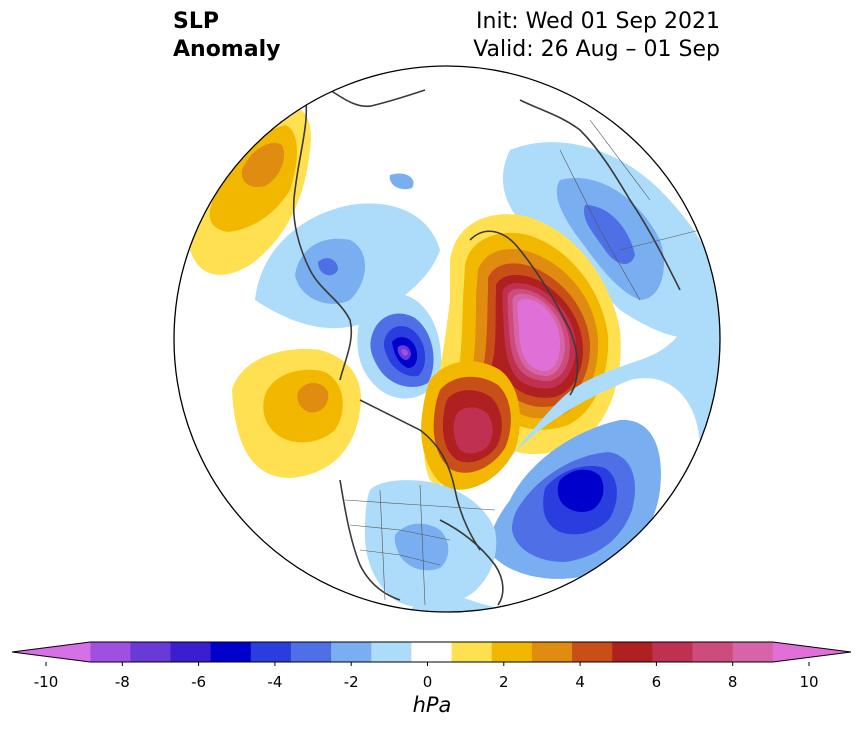 The height and width of the screenshot is (732, 863). What do you see at coordinates (122, 682) in the screenshot?
I see `colorbar-tick-label: -8` at bounding box center [122, 682].